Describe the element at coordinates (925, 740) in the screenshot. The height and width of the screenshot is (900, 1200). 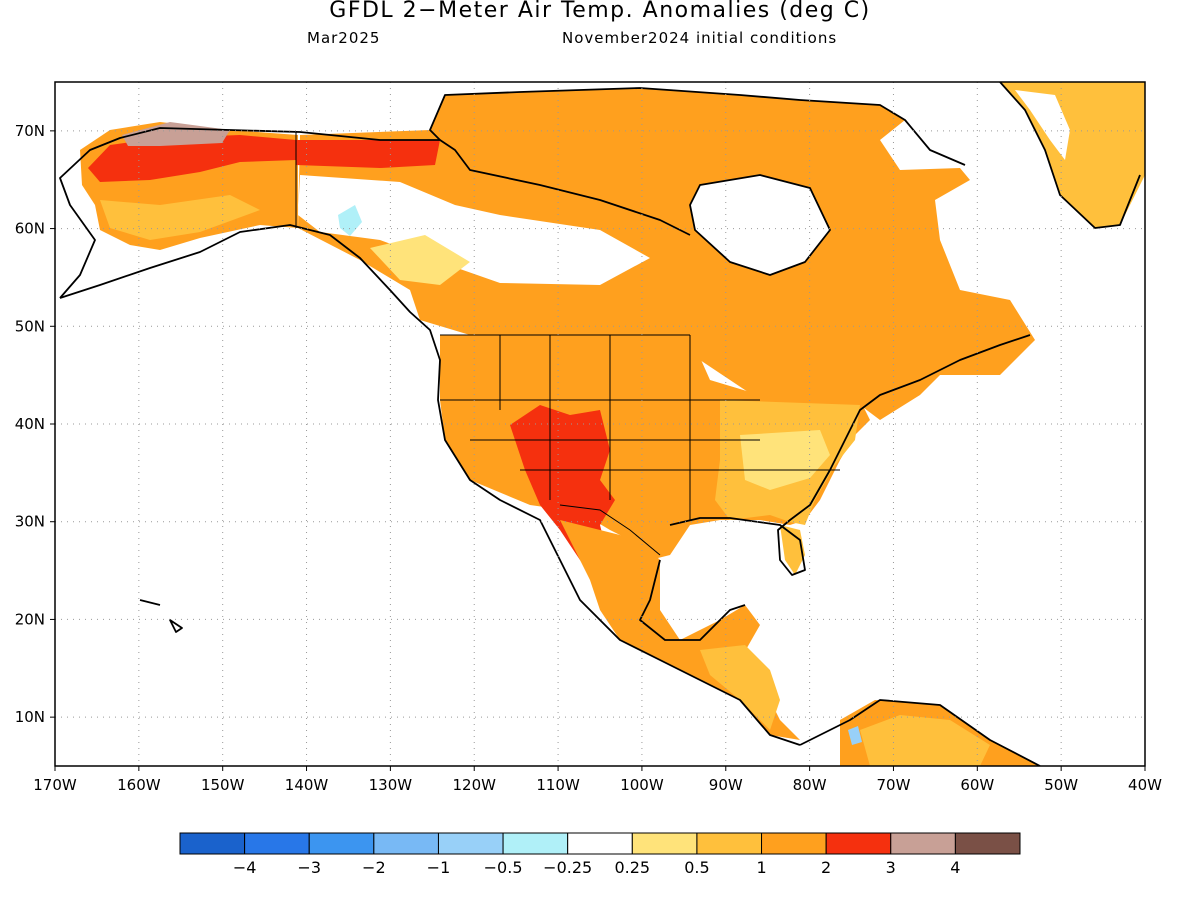
I see `anomaly-region-south-america-light` at that location.